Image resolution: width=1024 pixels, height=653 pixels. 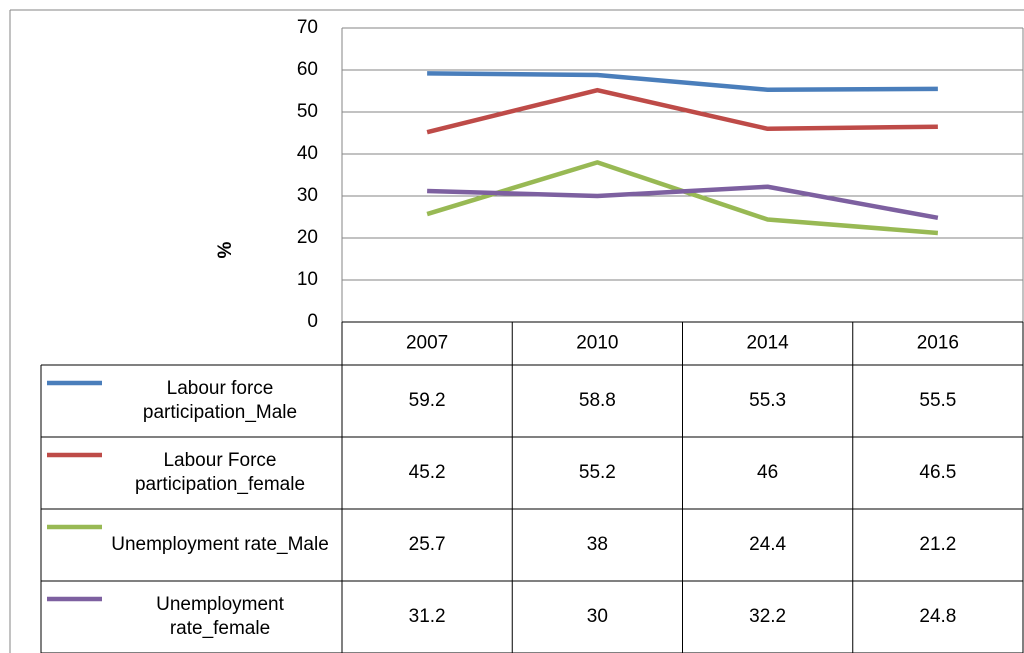 I want to click on table-value: 46.5, so click(x=937, y=472).